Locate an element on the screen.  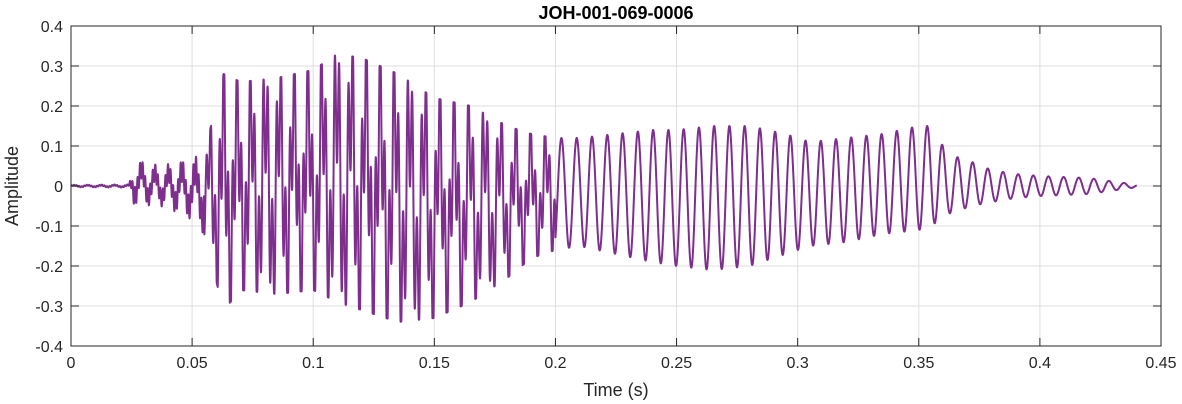
y-tick-label: 0.1 is located at coordinates (52, 147).